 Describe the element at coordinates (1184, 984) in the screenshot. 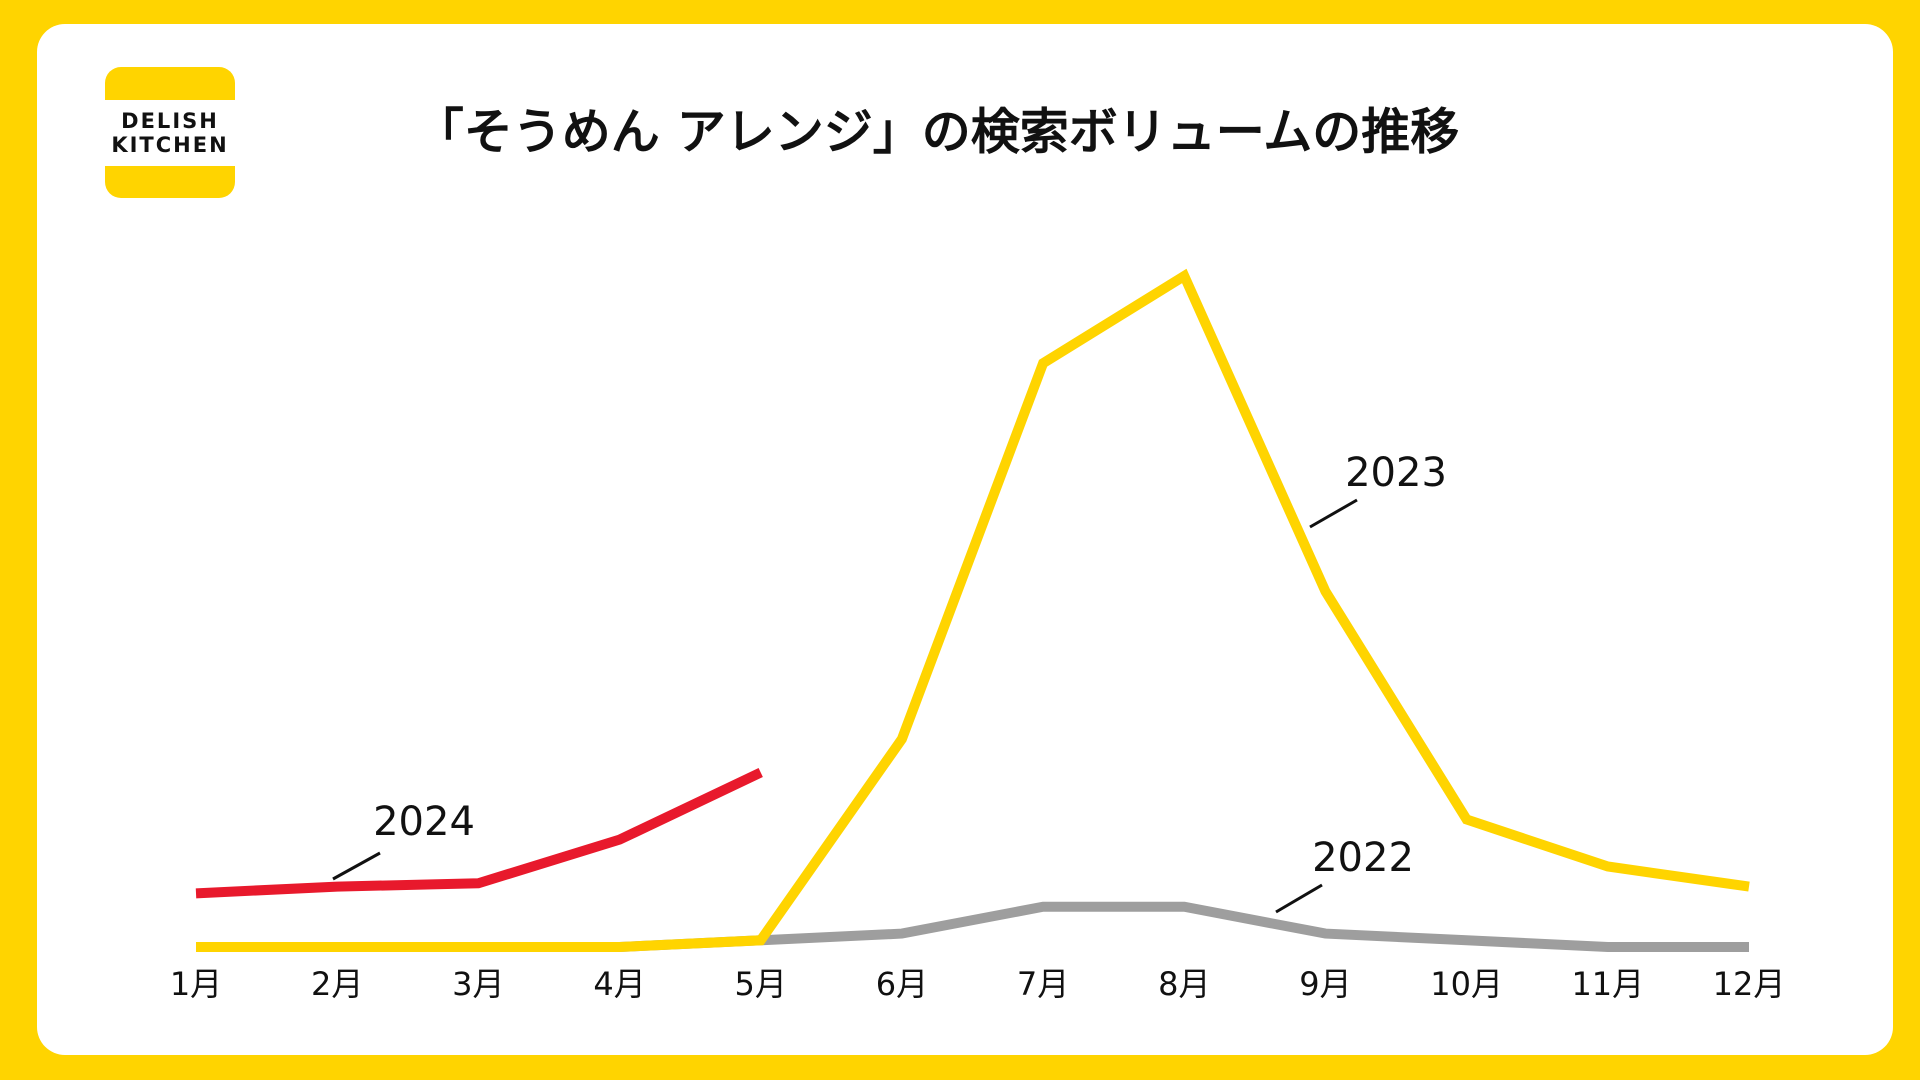

I see `x-tick-label: 8月` at that location.